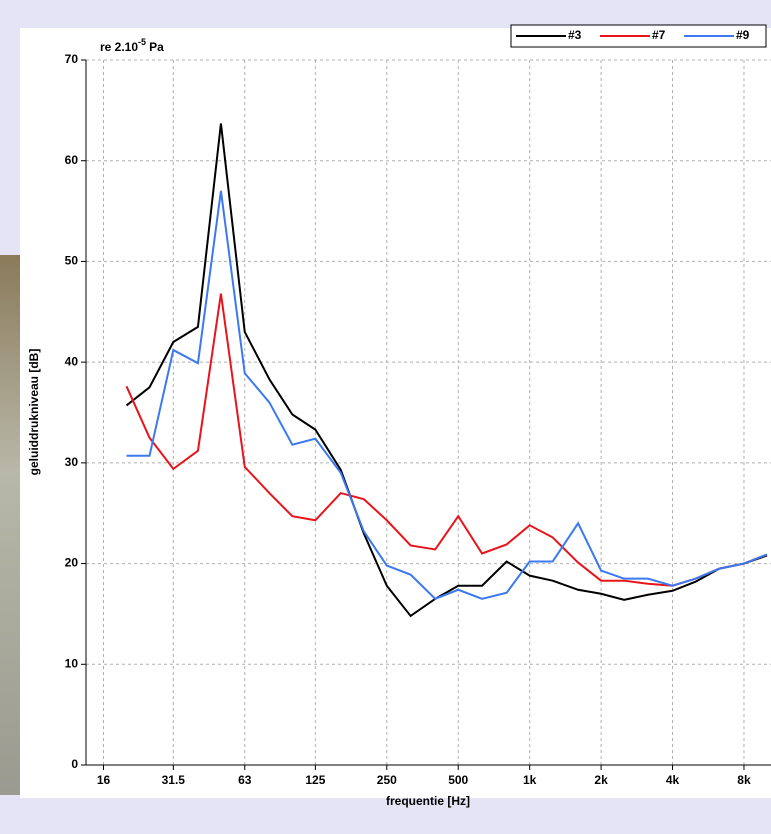 The height and width of the screenshot is (834, 771). What do you see at coordinates (72, 462) in the screenshot?
I see `y-tick-label: 30` at bounding box center [72, 462].